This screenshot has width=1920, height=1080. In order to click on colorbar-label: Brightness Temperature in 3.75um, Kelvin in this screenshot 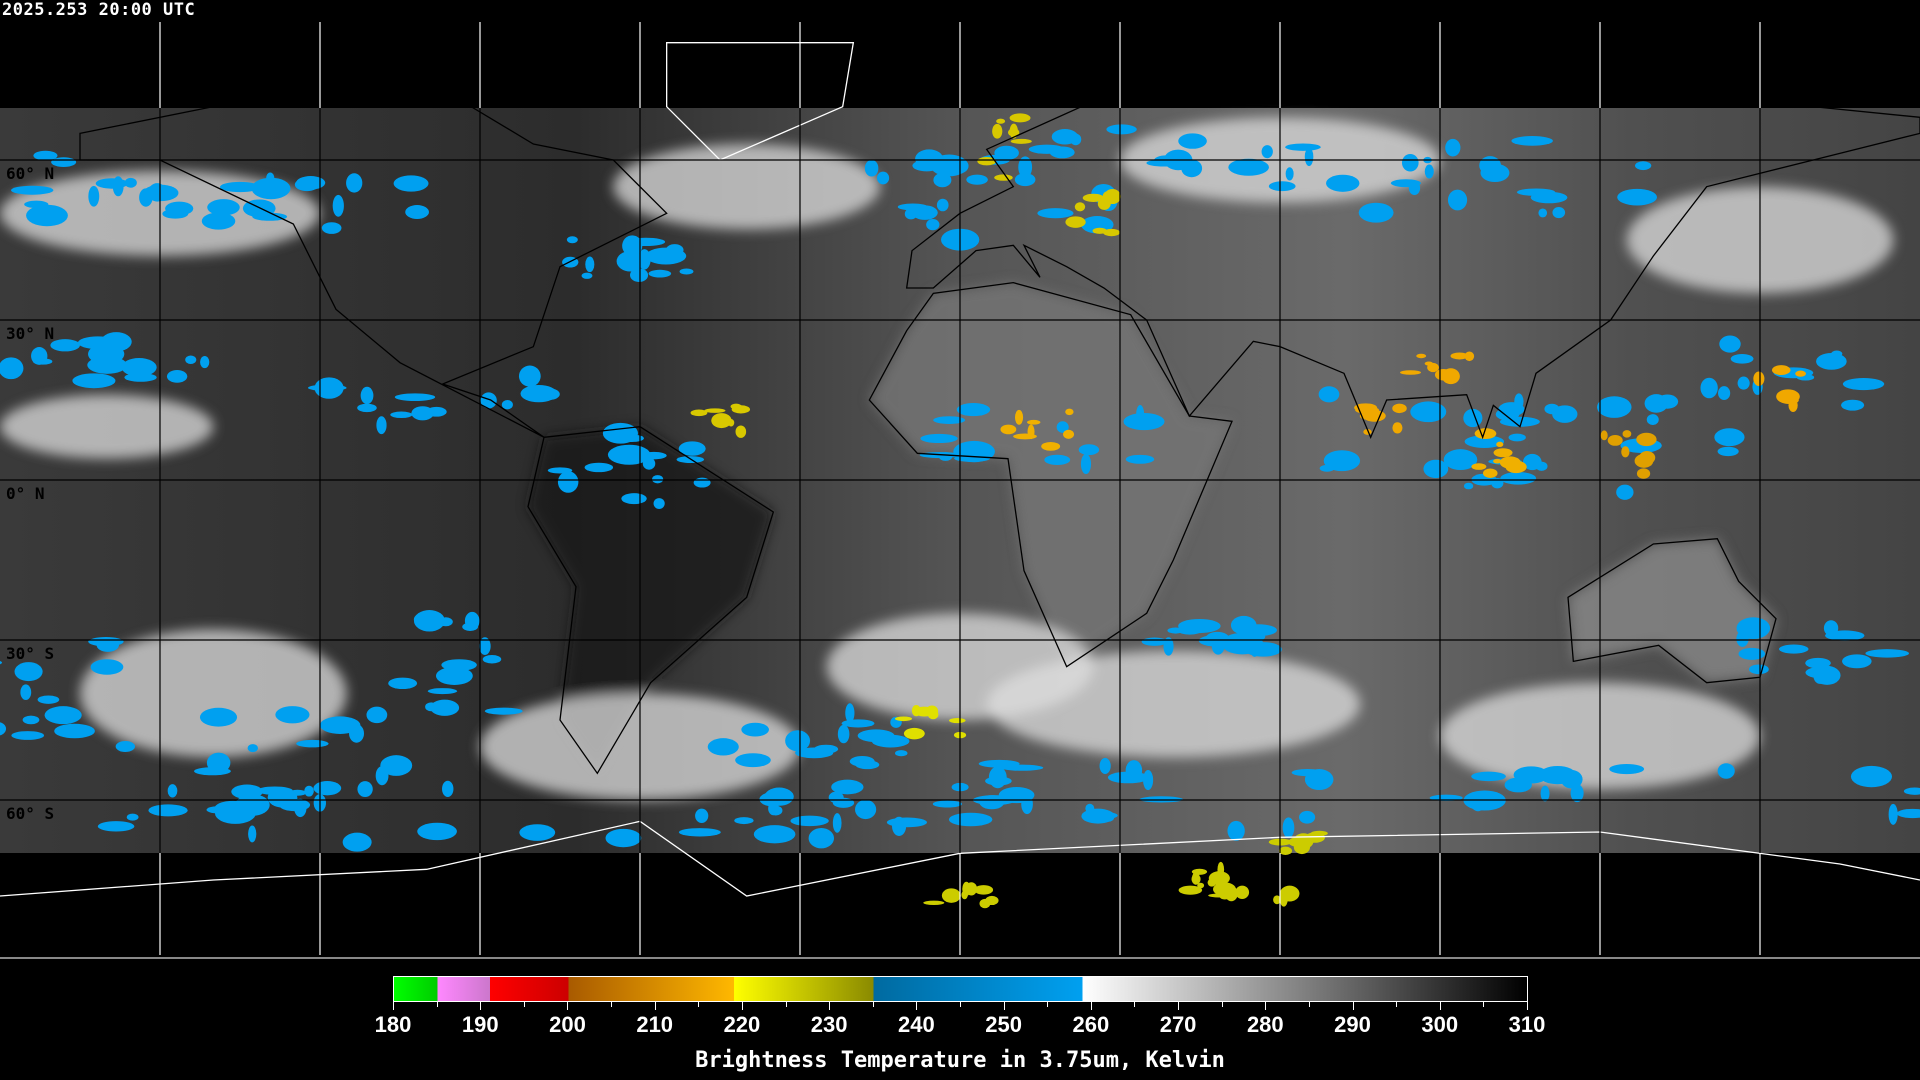, I will do `click(960, 1060)`.